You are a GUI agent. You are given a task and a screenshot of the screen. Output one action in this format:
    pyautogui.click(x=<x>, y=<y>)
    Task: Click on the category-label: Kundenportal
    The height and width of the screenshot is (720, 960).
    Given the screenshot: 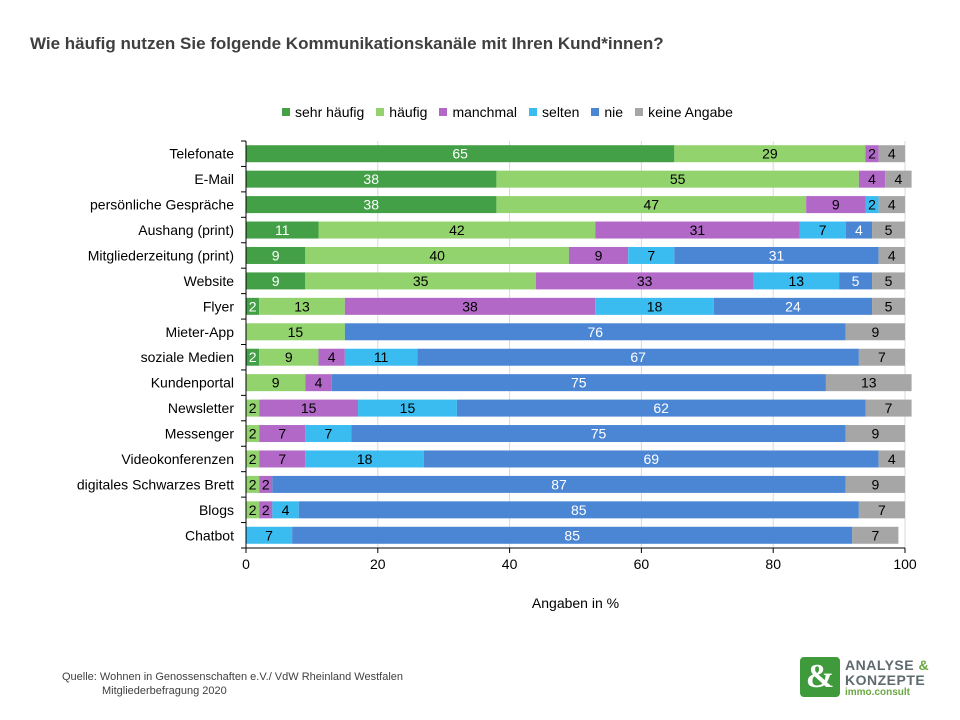 What is the action you would take?
    pyautogui.click(x=192, y=383)
    